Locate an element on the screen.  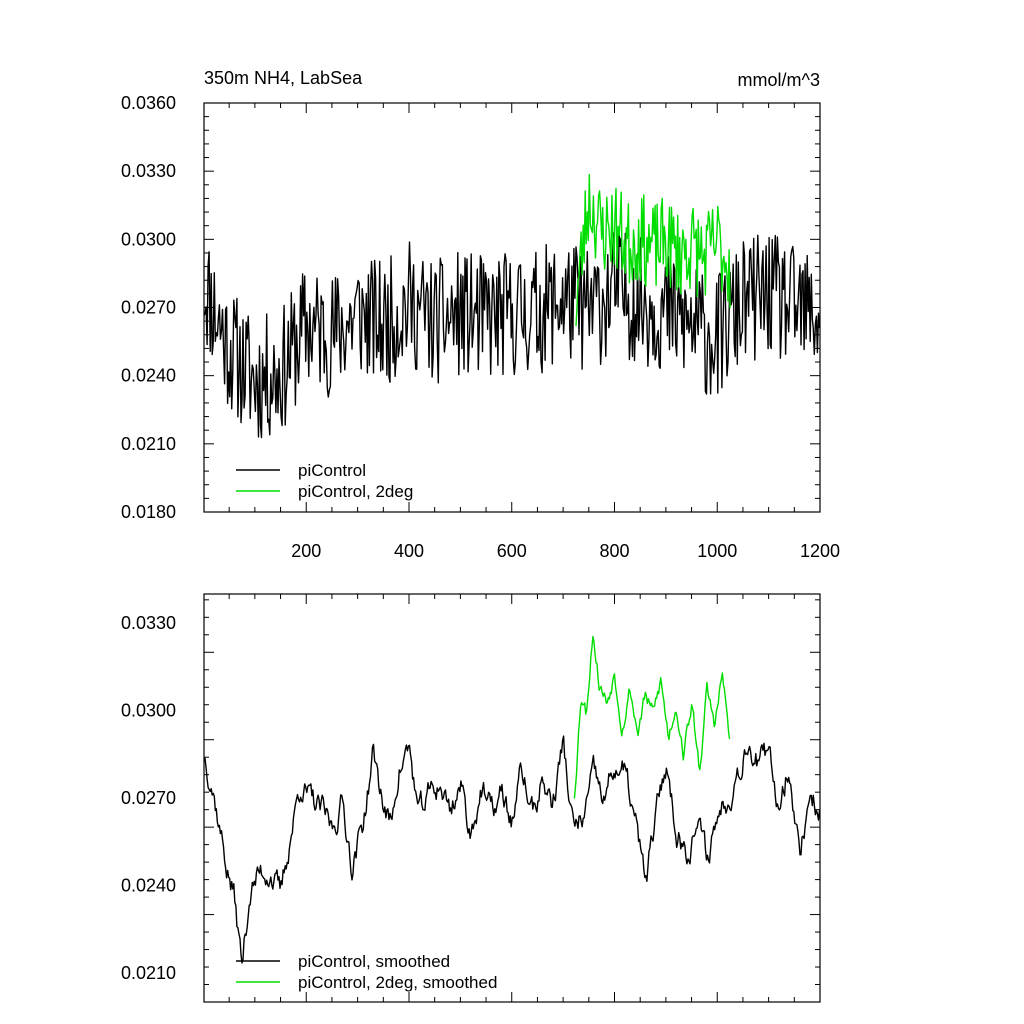
y-tick-label: 0.0180 is located at coordinates (148, 512).